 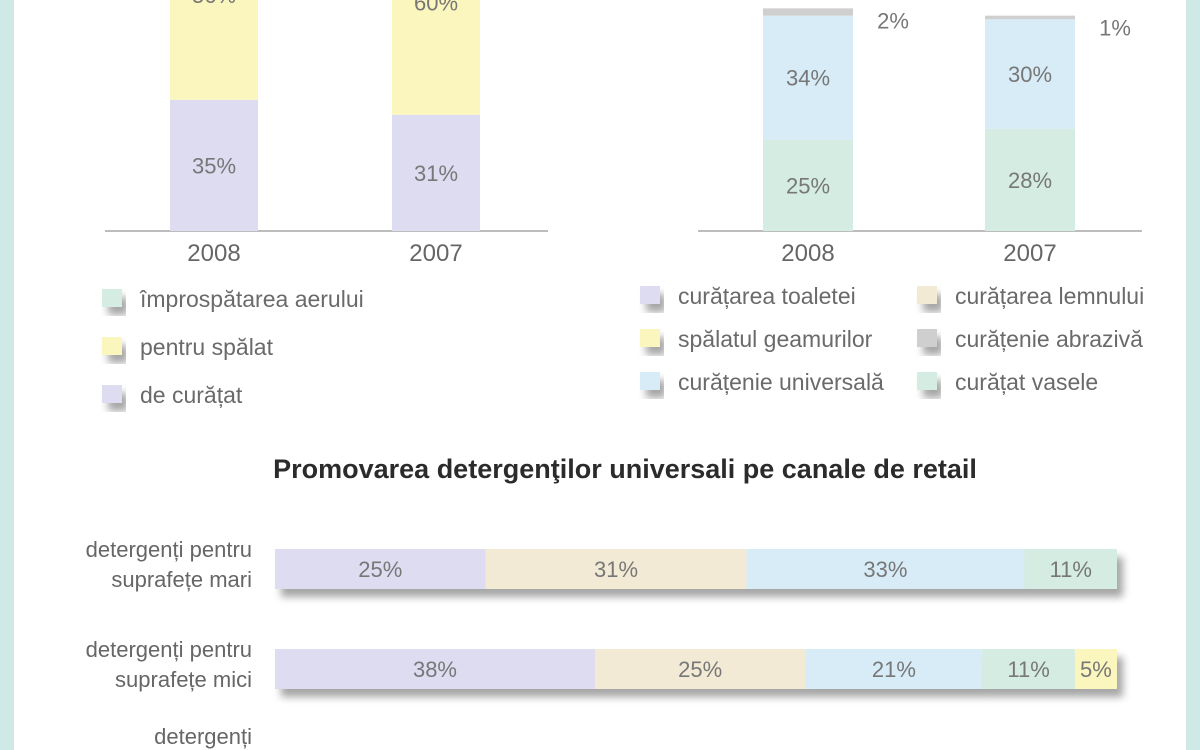 I want to click on bar-value-label: 5%, so click(x=1096, y=669).